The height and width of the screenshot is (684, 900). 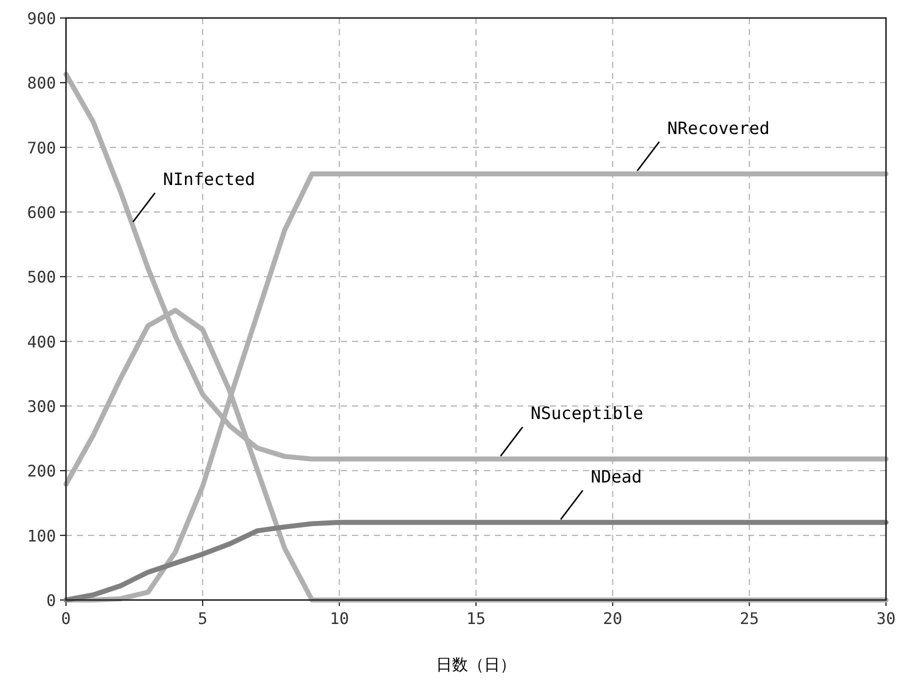 What do you see at coordinates (41, 471) in the screenshot?
I see `y-tick-label: 200` at bounding box center [41, 471].